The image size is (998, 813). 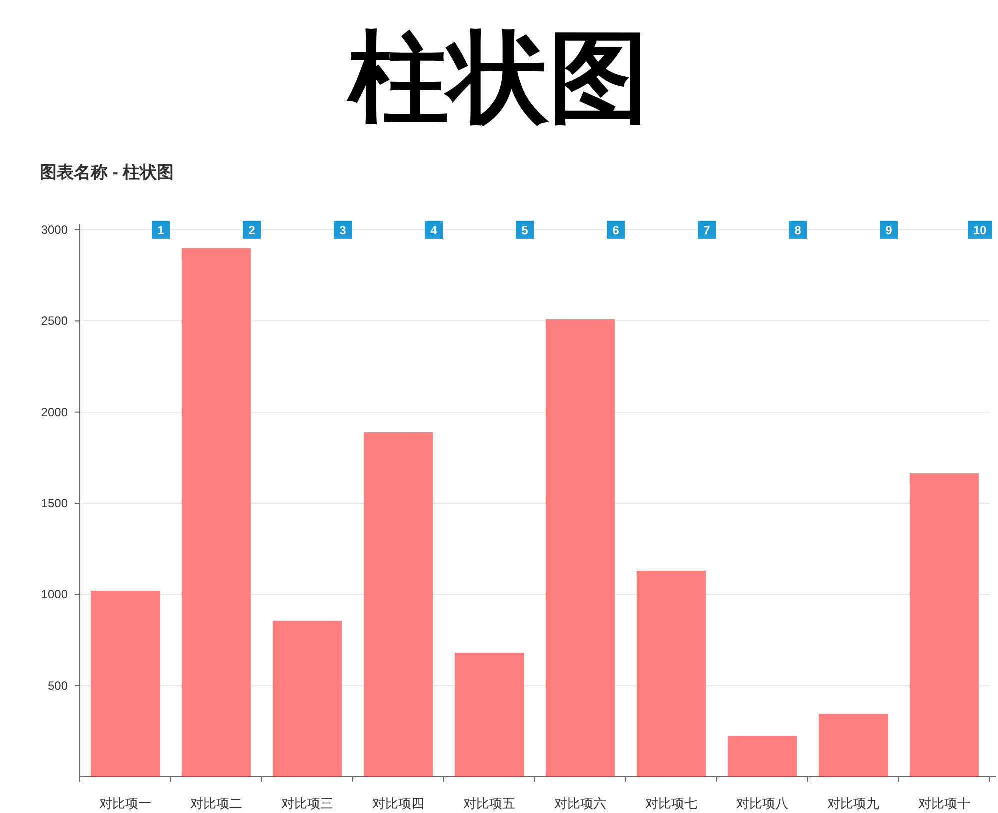 What do you see at coordinates (54, 595) in the screenshot?
I see `y-tick-label: 1000` at bounding box center [54, 595].